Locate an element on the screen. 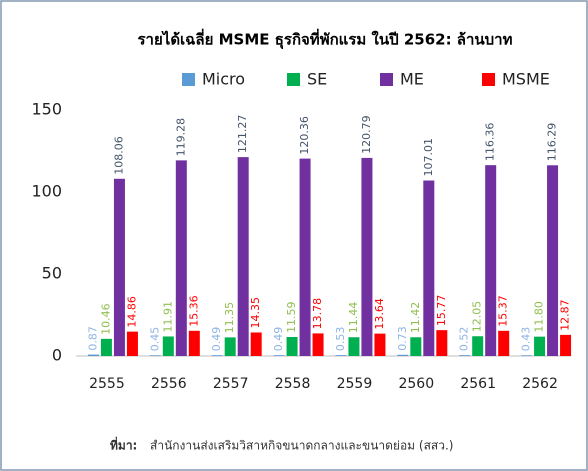  legend-label: SE is located at coordinates (317, 79).